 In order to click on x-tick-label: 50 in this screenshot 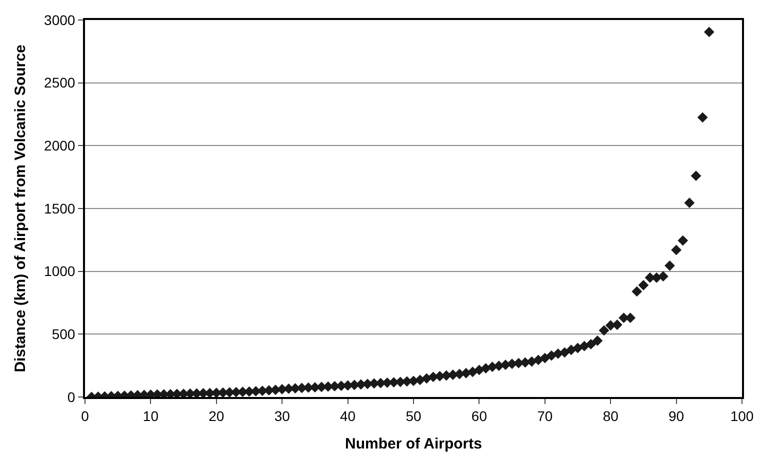, I will do `click(414, 416)`.